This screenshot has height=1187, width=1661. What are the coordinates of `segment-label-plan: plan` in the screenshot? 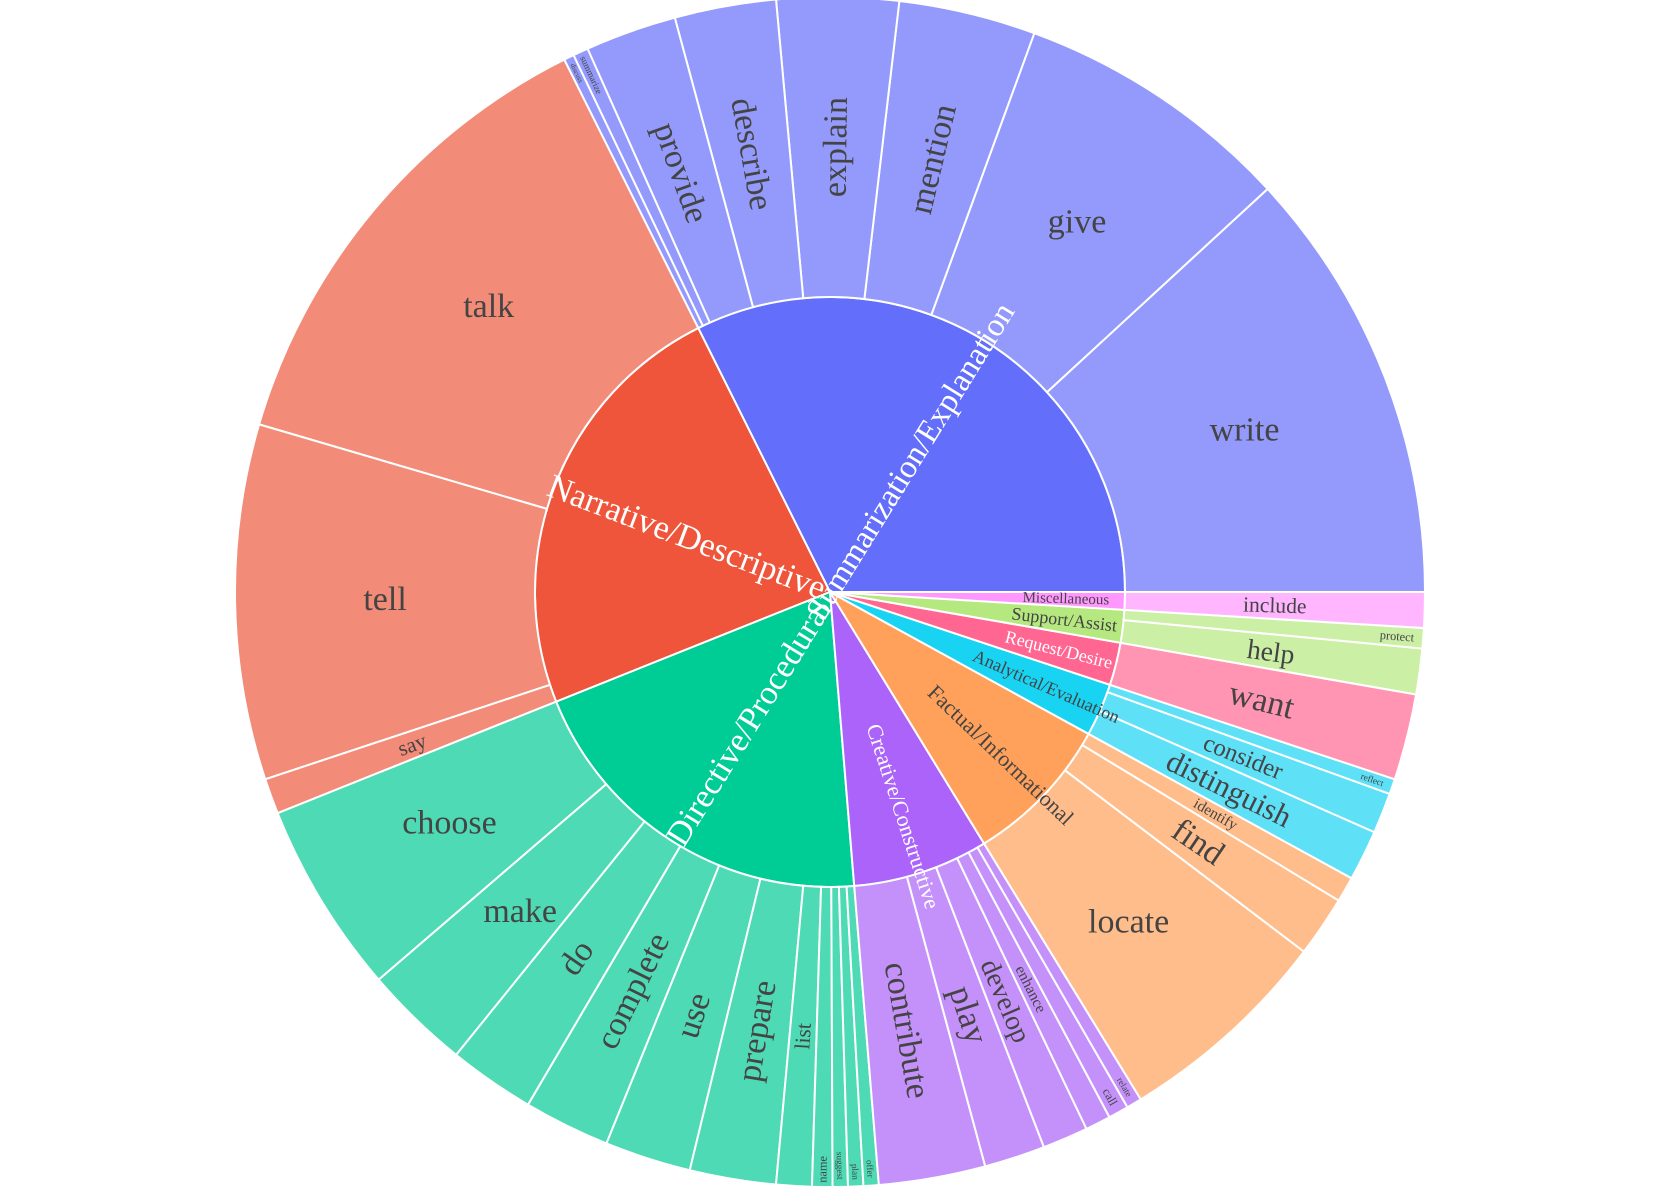 It's located at (855, 1172).